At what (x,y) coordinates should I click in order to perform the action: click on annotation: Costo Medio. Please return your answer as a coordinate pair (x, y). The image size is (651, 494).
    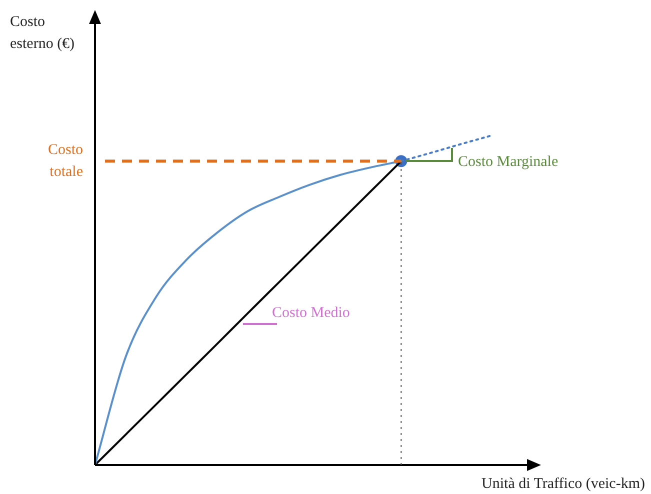
    Looking at the image, I should click on (311, 312).